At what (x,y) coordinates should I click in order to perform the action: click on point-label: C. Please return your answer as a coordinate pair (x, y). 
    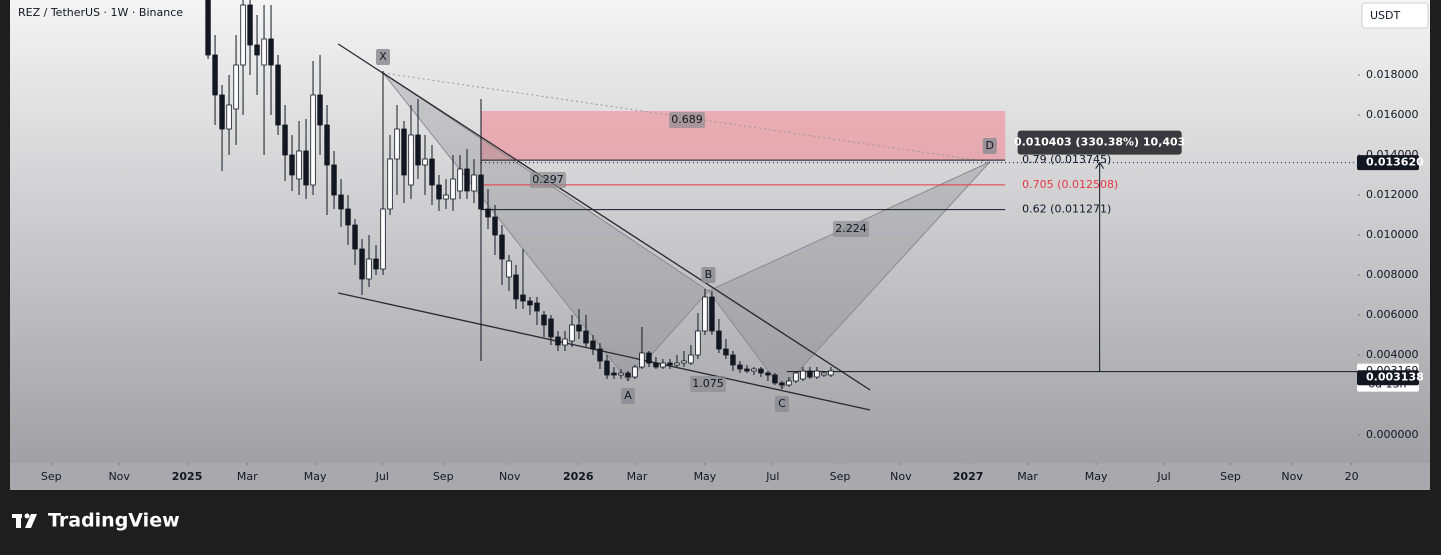
    Looking at the image, I should click on (782, 403).